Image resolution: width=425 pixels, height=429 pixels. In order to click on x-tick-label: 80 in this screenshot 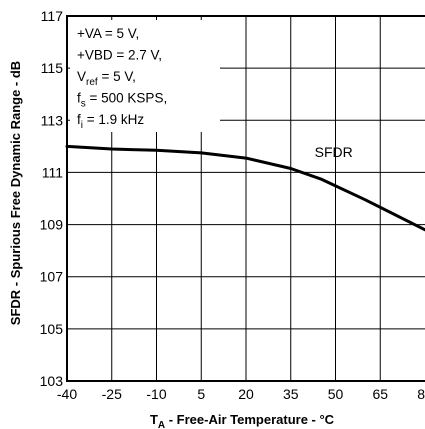, I will do `click(421, 394)`.